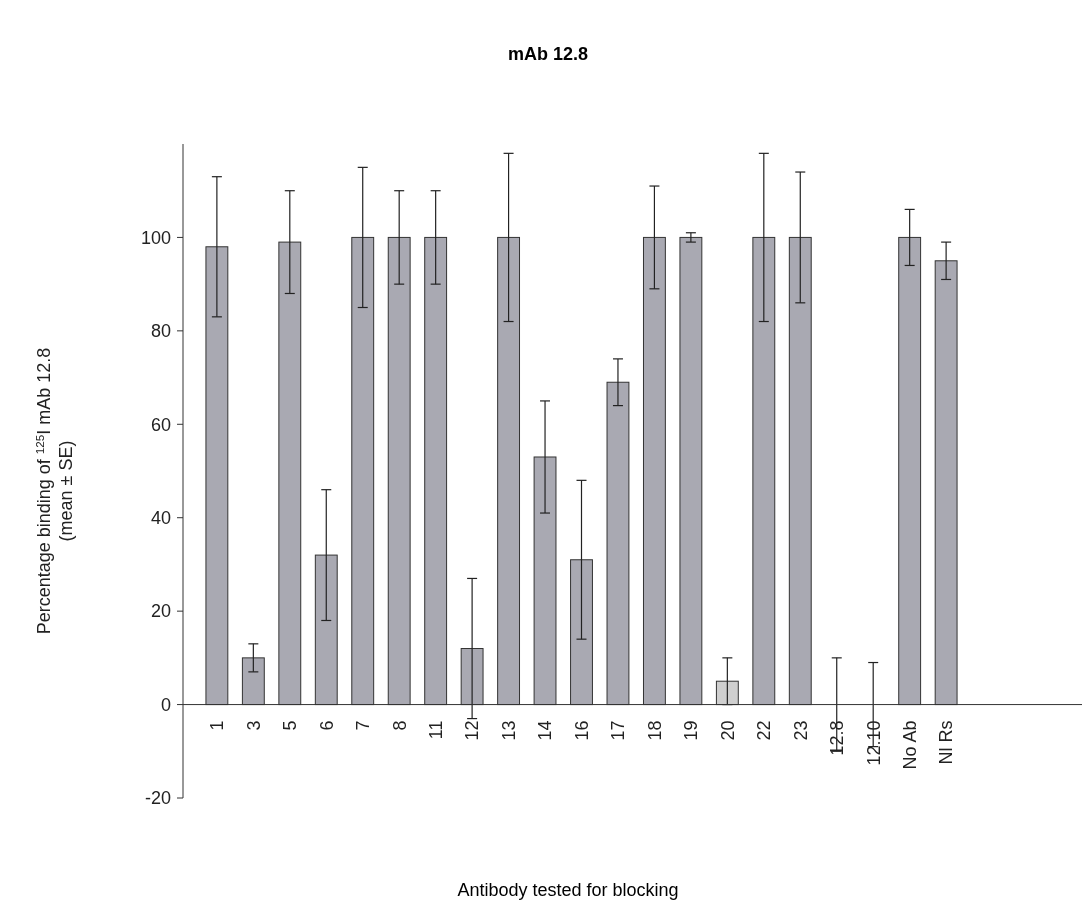  What do you see at coordinates (946, 742) in the screenshot?
I see `x-tick-label: Nl Rs` at bounding box center [946, 742].